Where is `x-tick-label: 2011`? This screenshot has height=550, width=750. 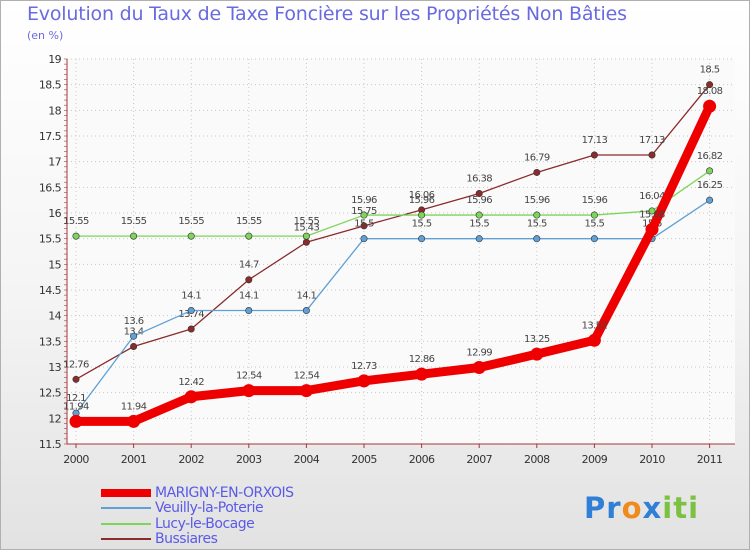 x-tick-label: 2011 is located at coordinates (710, 459).